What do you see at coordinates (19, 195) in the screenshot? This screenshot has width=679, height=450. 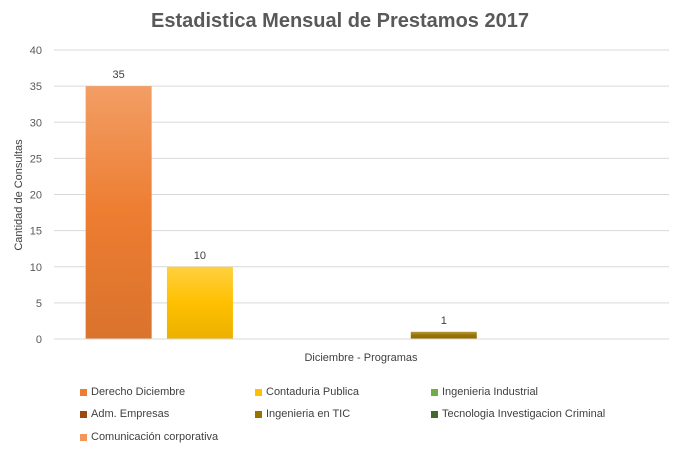 I see `y-axis-label: Cantidad de Consultas` at bounding box center [19, 195].